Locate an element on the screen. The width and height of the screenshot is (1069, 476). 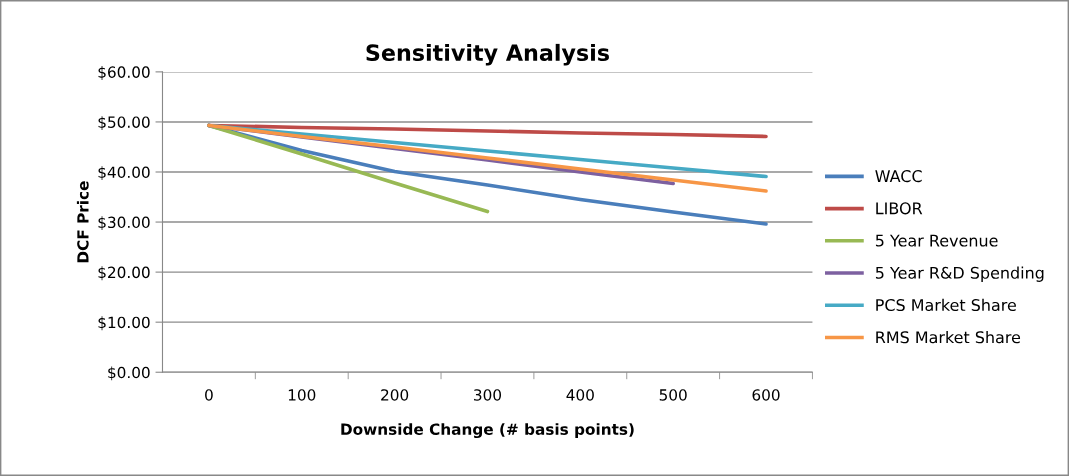
y-tick-label: $0.00 is located at coordinates (129, 373).